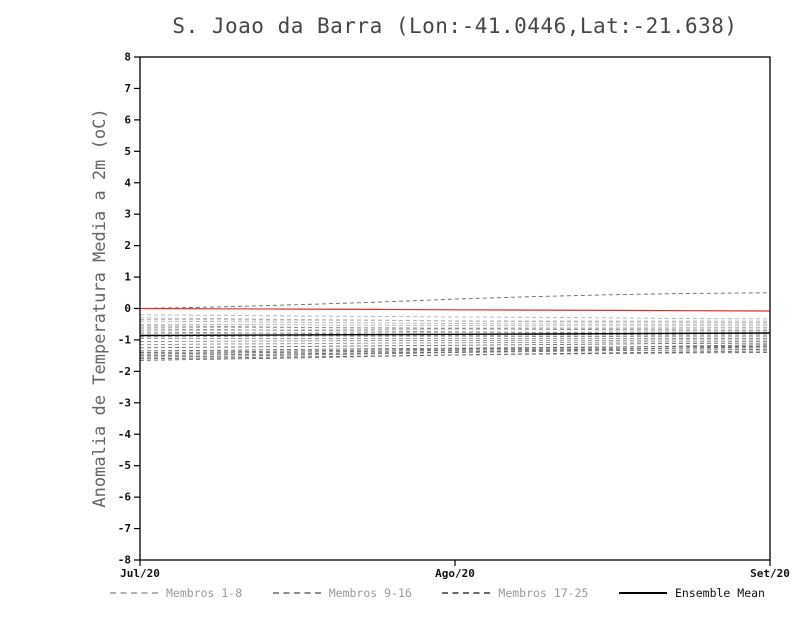 The width and height of the screenshot is (800, 618). Describe the element at coordinates (454, 340) in the screenshot. I see `series-line-Membro 14` at that location.